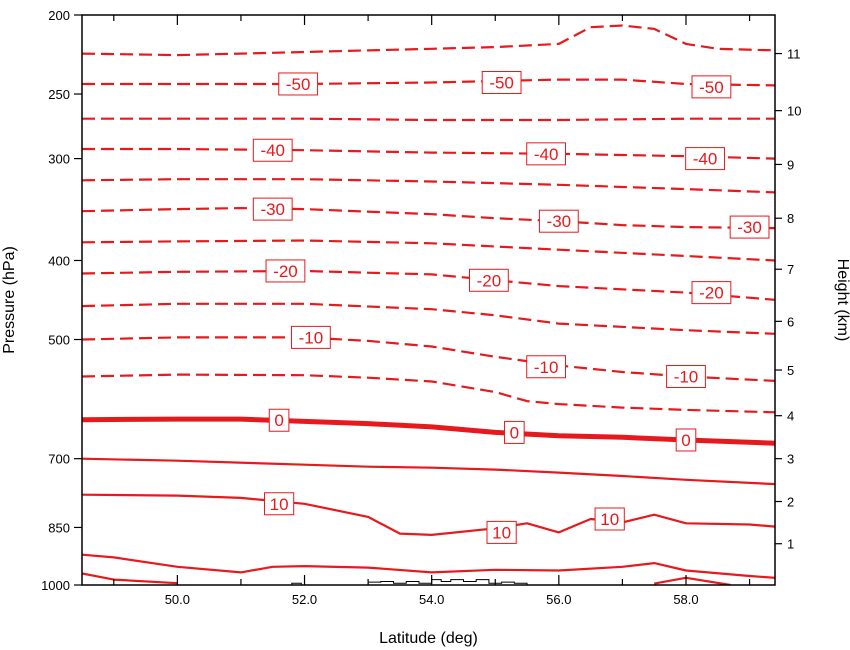 This screenshot has height=650, width=850. Describe the element at coordinates (59, 94) in the screenshot. I see `y-tick-label: 250` at that location.